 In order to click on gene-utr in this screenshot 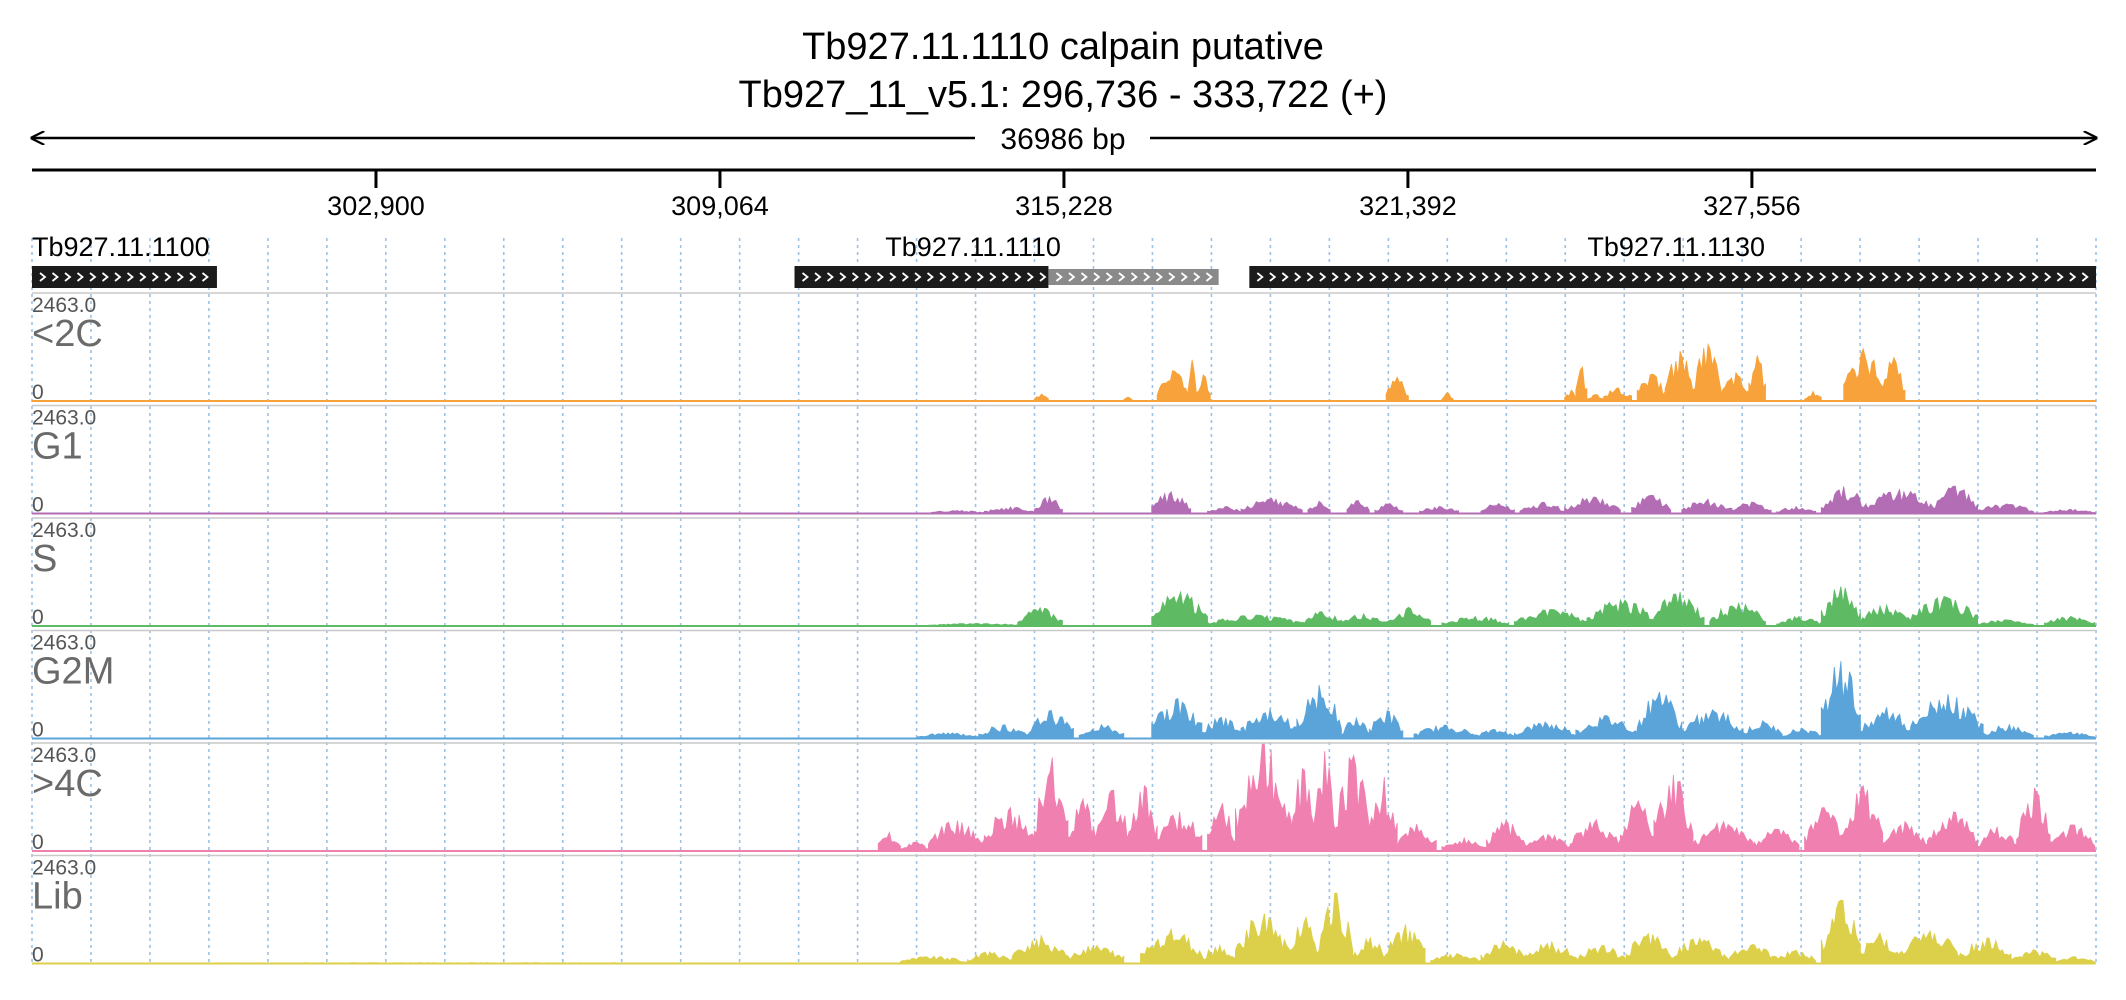, I will do `click(1133, 277)`.